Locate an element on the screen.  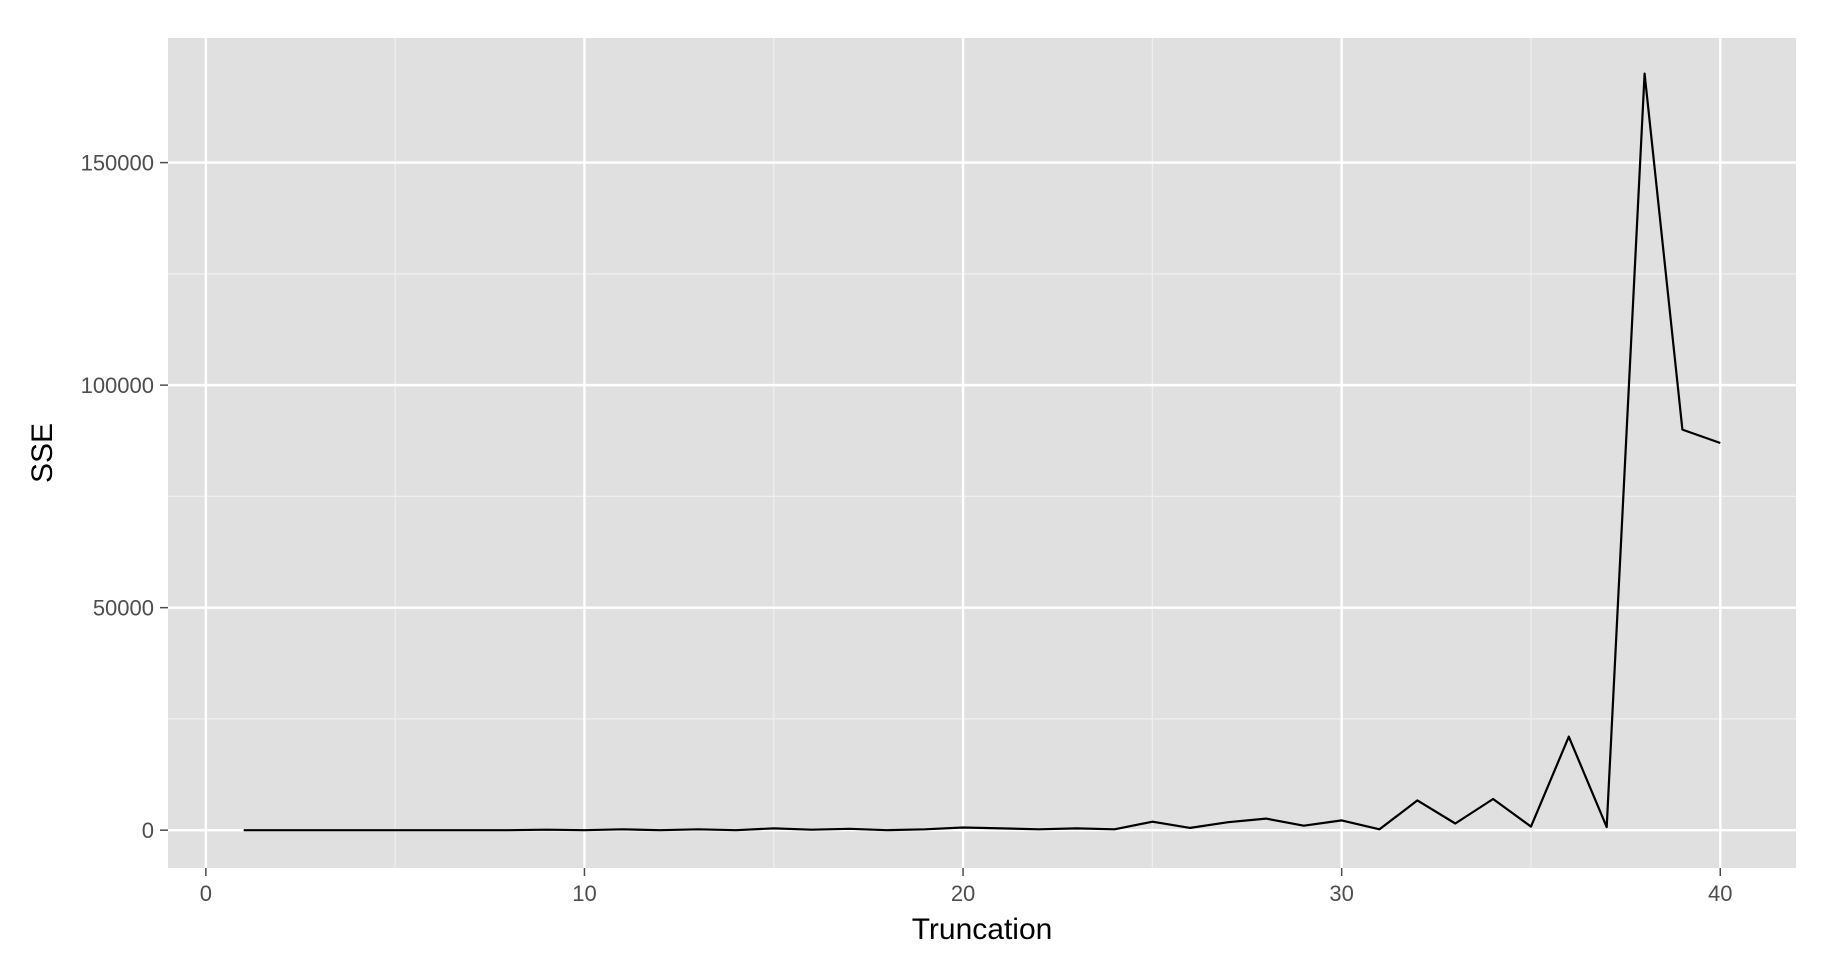
x-axis-title: Truncation is located at coordinates (982, 929).